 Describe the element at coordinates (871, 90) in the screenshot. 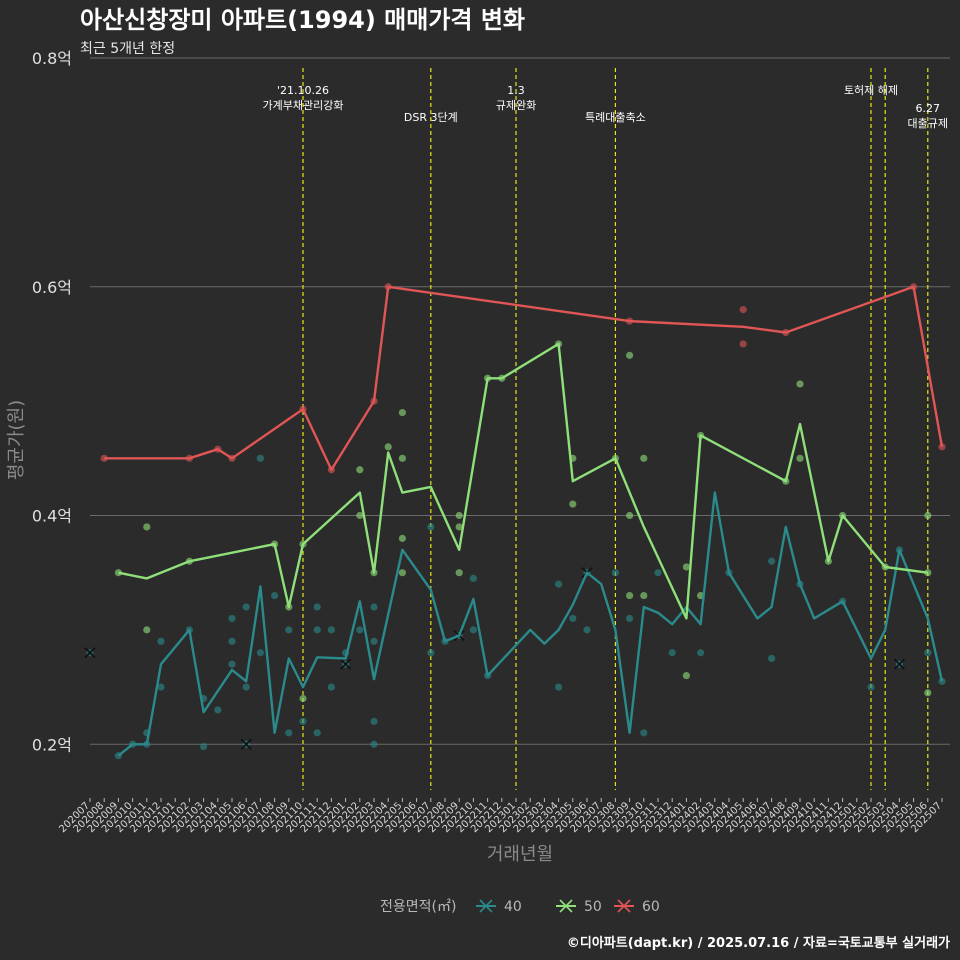

I see `event-label: 토허제 해제` at that location.